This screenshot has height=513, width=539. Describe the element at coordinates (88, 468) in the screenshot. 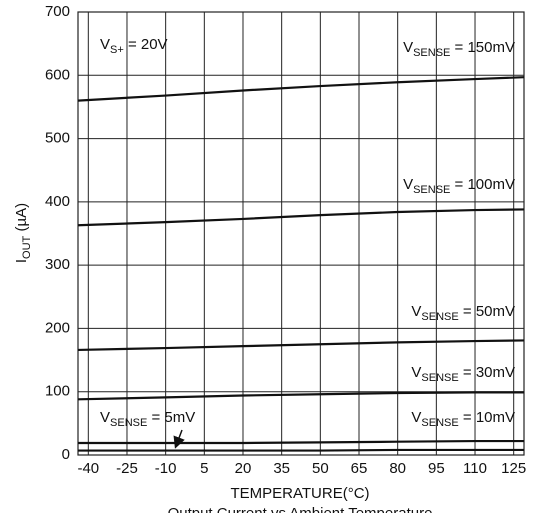

I see `x-tick-label: -40` at that location.